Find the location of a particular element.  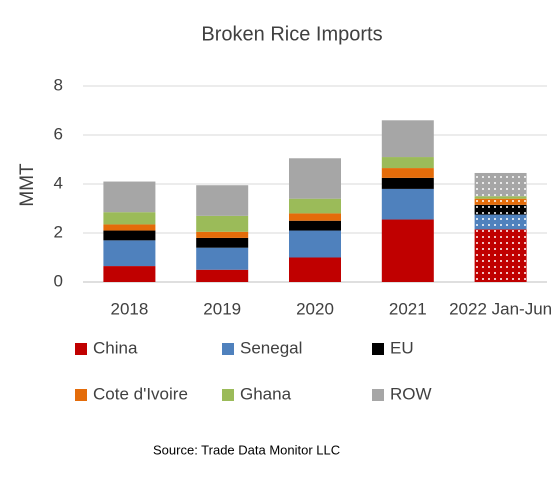

x-tick-label: 2022 Jan-Jun is located at coordinates (500, 308).